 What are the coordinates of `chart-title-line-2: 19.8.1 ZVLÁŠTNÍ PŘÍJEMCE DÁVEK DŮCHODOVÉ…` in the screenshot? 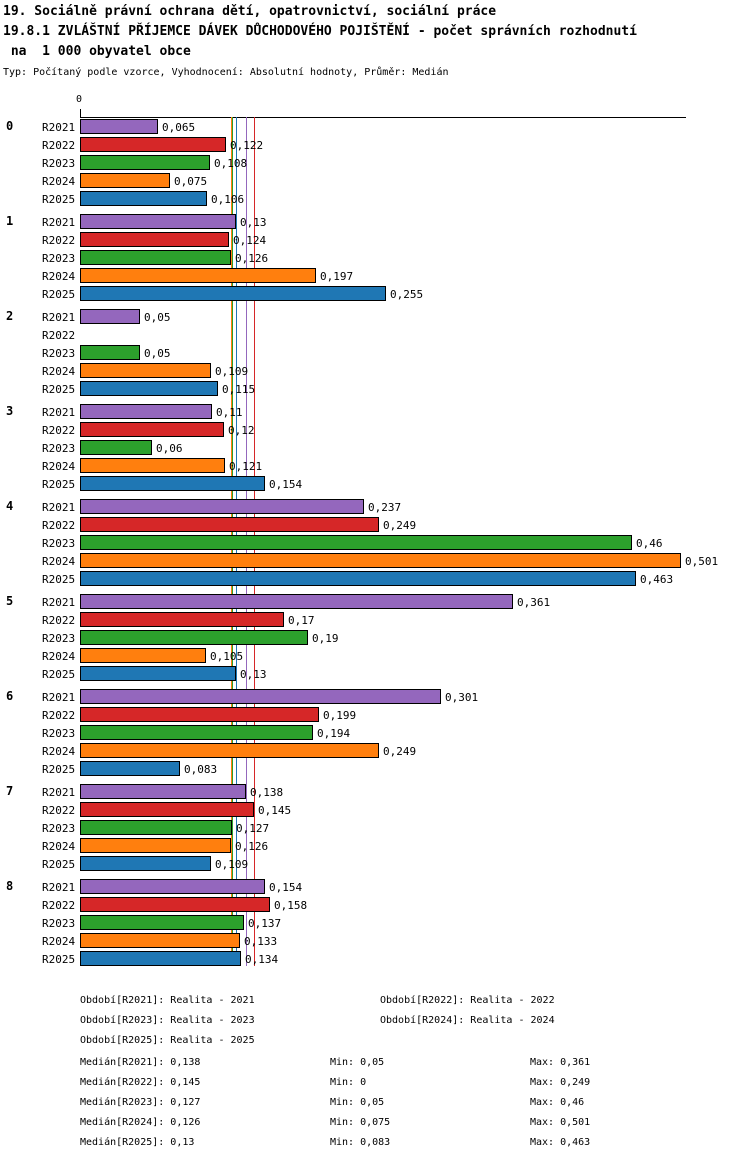 It's located at (320, 31).